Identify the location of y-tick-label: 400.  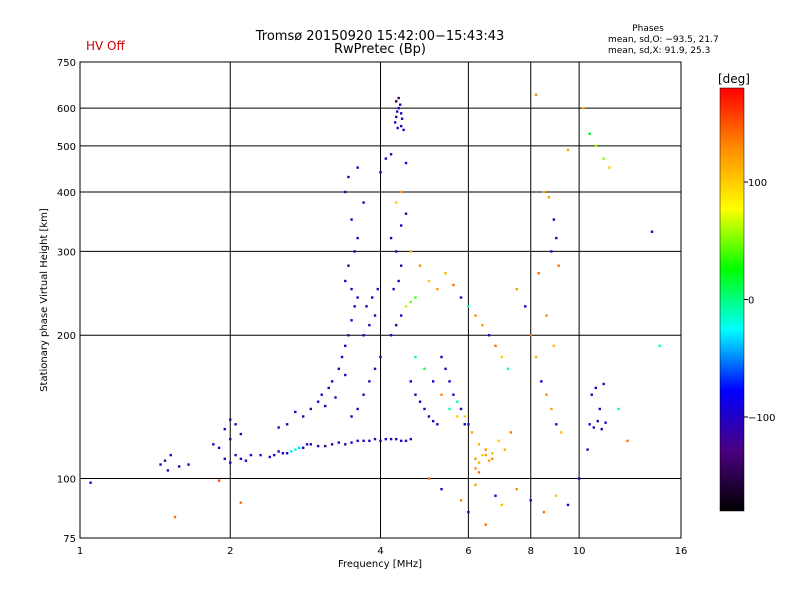
(66, 193).